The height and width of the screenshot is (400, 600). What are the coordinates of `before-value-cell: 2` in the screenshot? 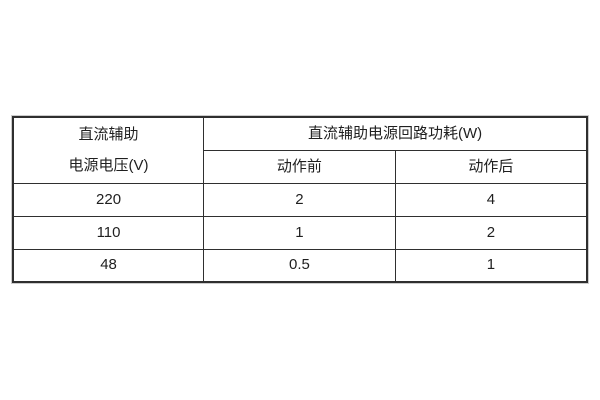 It's located at (299, 199).